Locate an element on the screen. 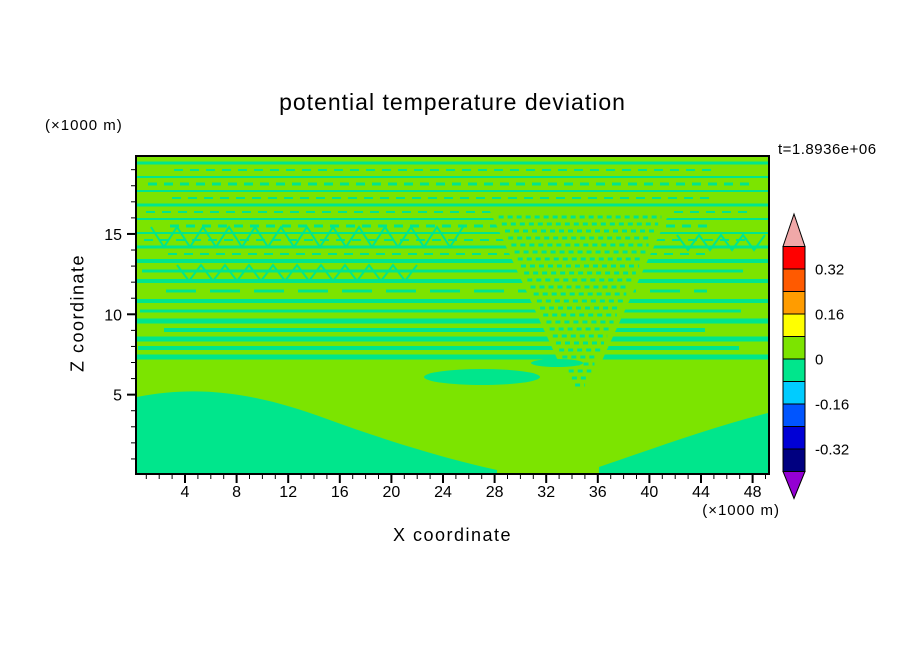 The height and width of the screenshot is (654, 904). colorbar-tick-label: -0.16 is located at coordinates (832, 405).